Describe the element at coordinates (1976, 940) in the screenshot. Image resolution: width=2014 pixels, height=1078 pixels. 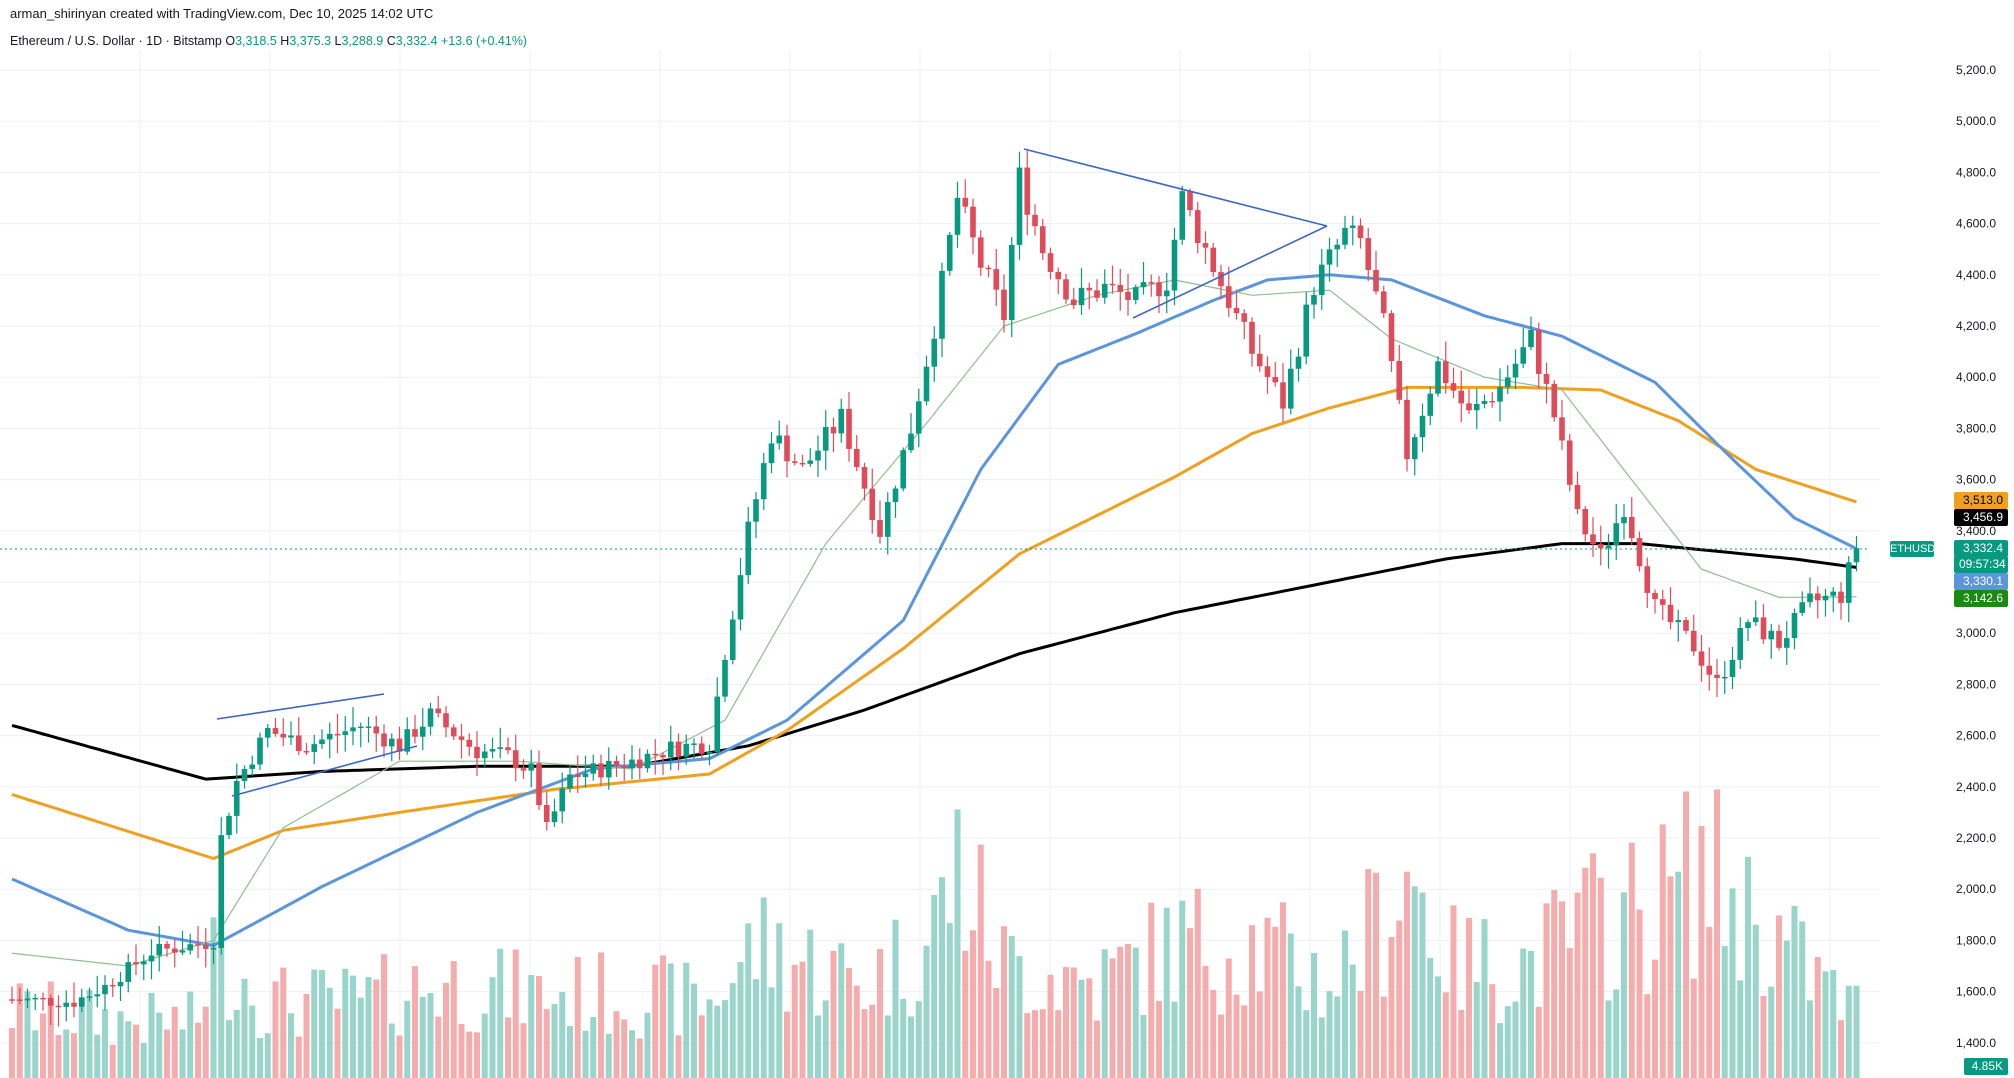
I see `y-tick-label: 1,800.0` at that location.